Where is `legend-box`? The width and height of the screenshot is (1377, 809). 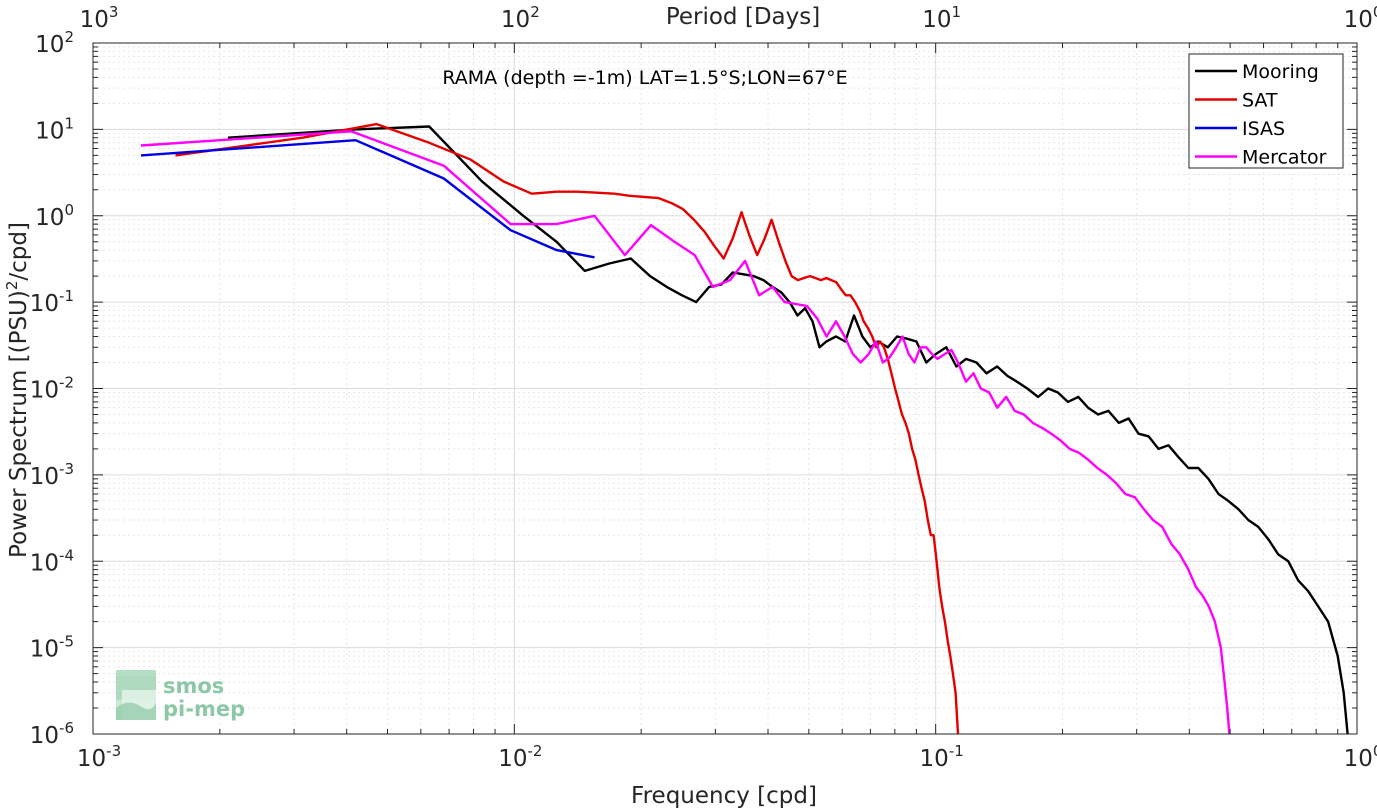 legend-box is located at coordinates (1266, 111).